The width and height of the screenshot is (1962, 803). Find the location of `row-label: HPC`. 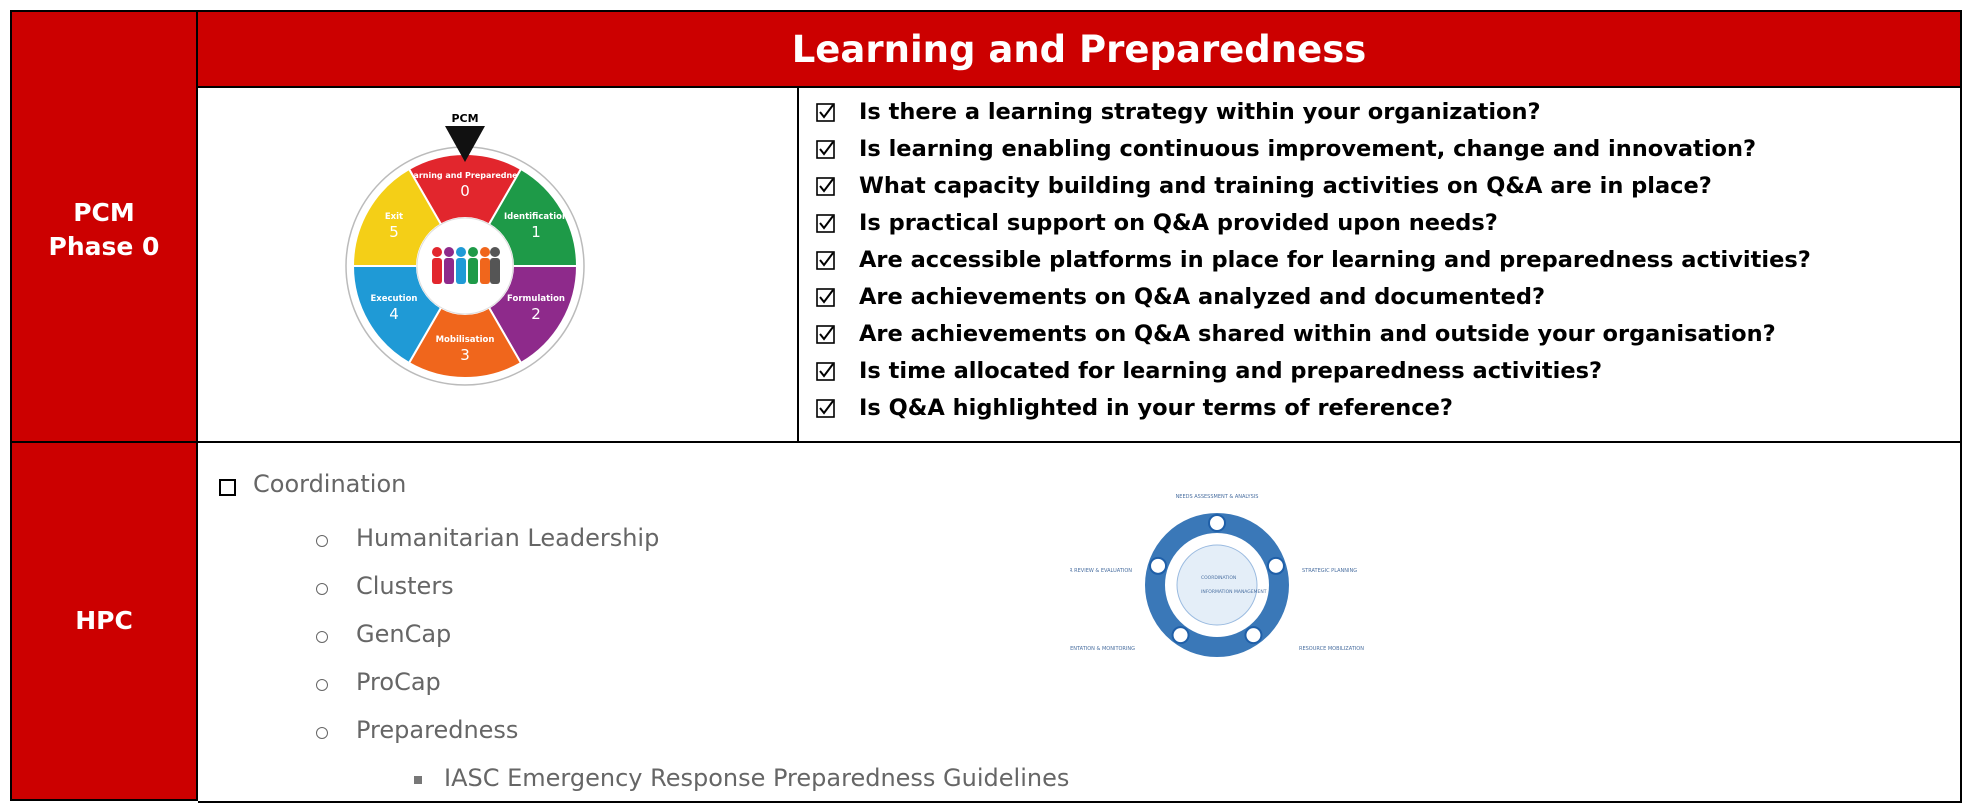

row-label: HPC is located at coordinates (104, 621).